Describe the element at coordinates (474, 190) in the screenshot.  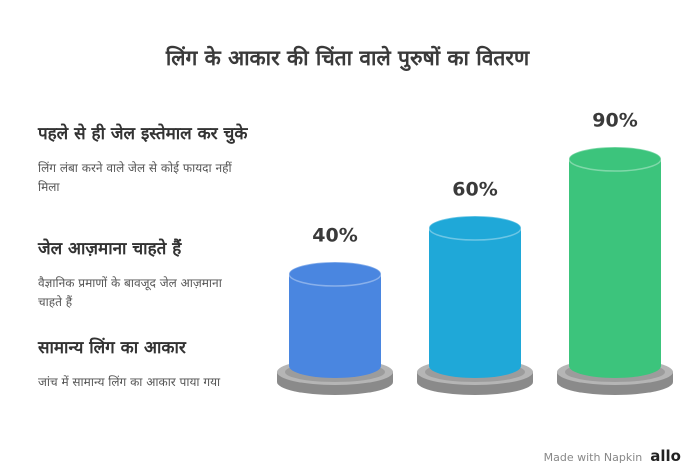
I see `value-label: 60%` at that location.